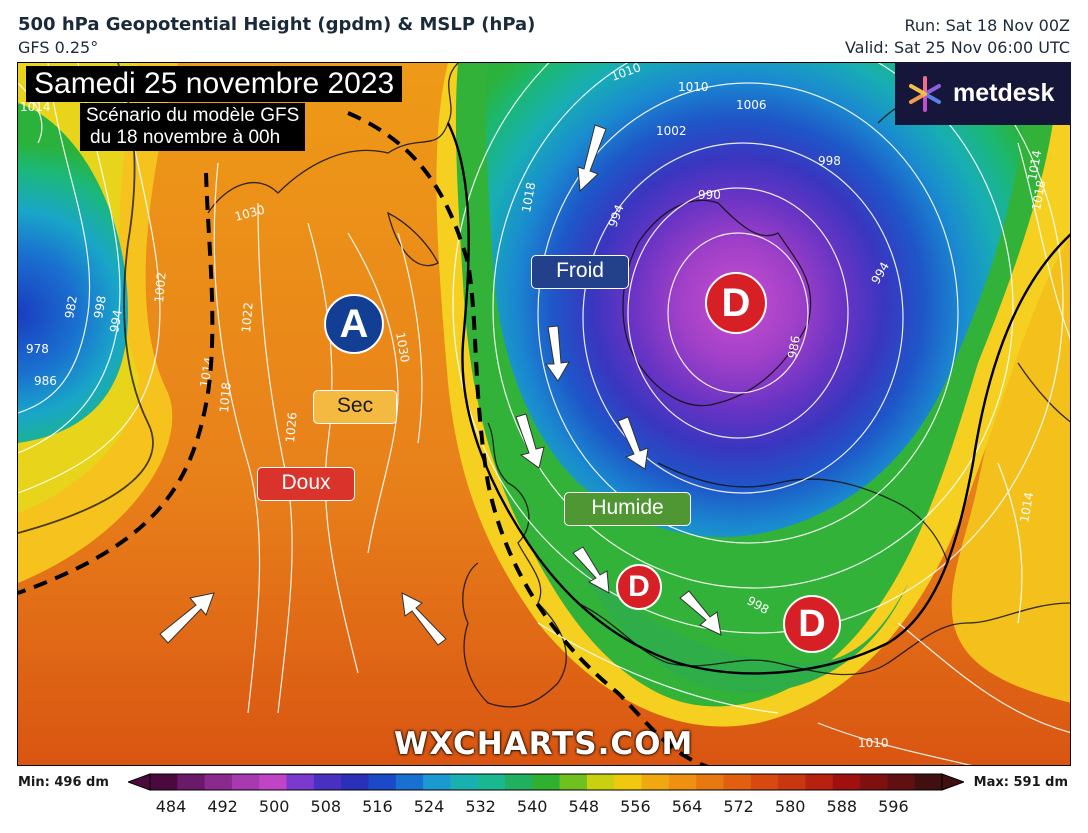  What do you see at coordinates (71, 307) in the screenshot?
I see `isobar-label: 982` at bounding box center [71, 307].